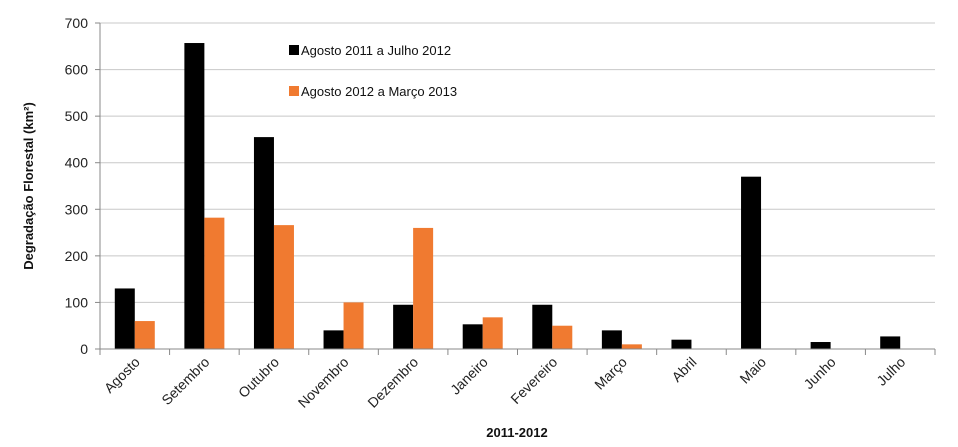  What do you see at coordinates (185, 381) in the screenshot?
I see `x-tick-label: Setembro` at bounding box center [185, 381].